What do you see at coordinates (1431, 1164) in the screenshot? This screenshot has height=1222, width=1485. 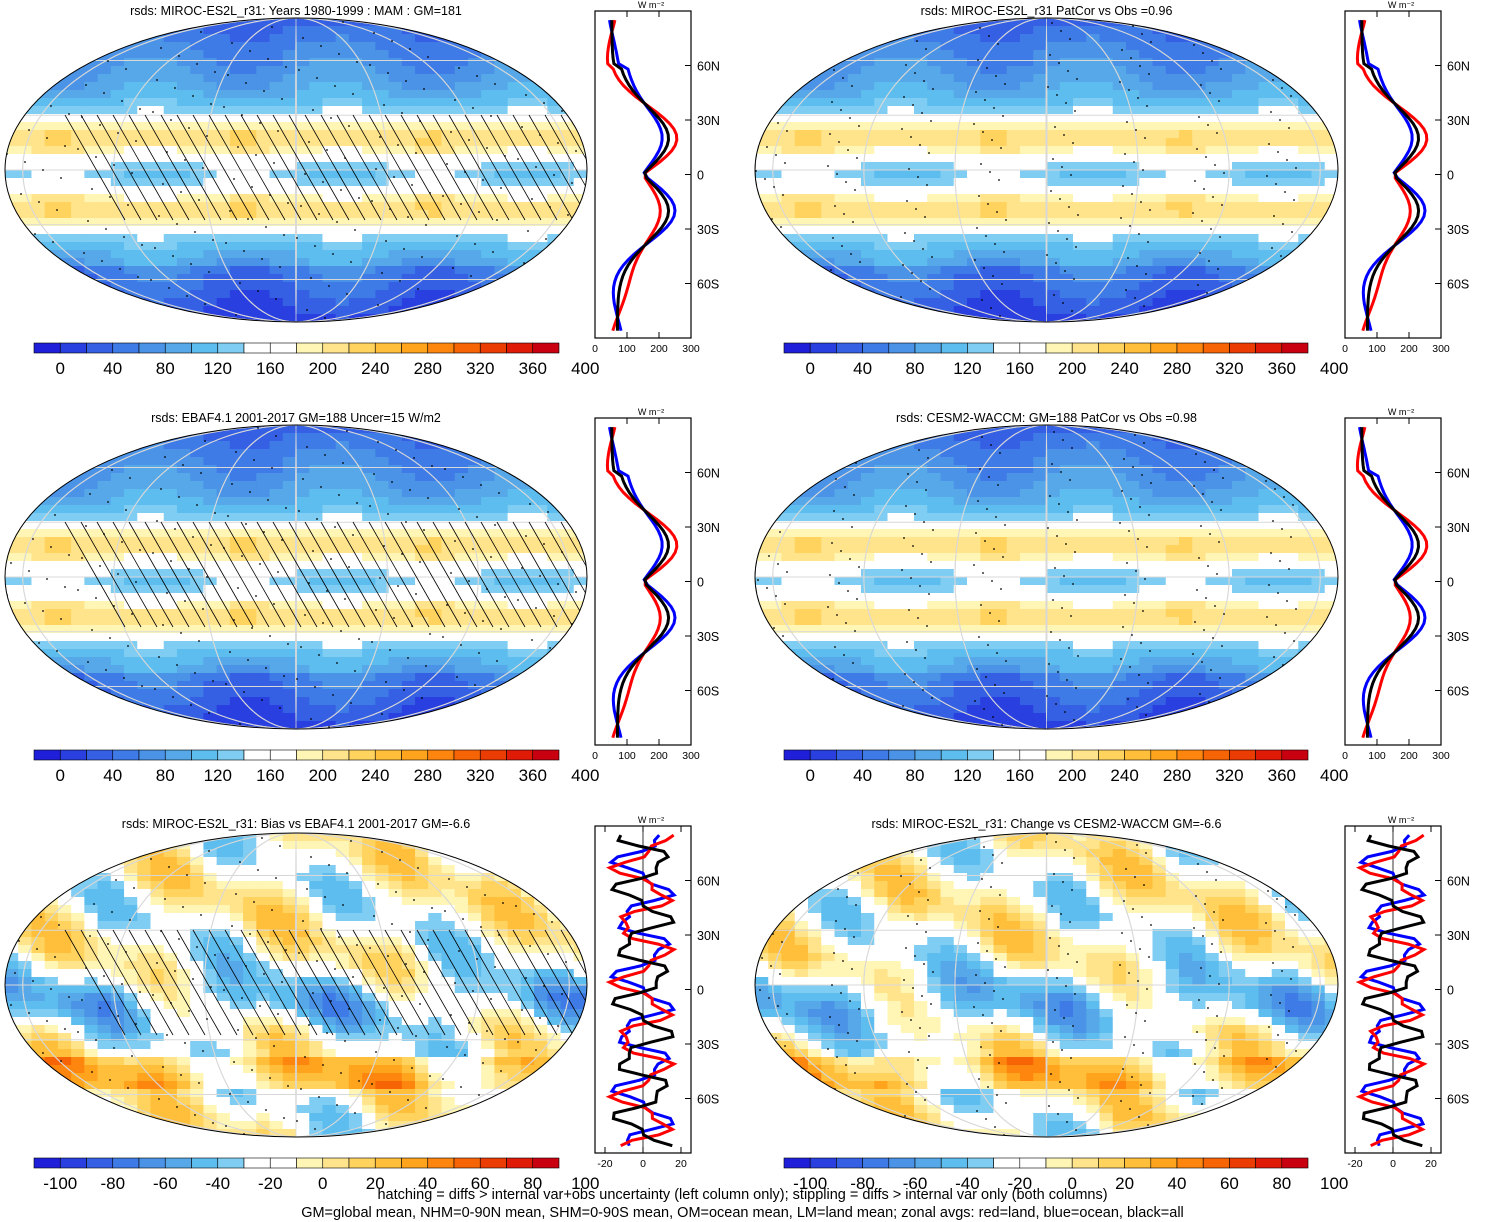 I see `zonal-xtick-label: 20` at bounding box center [1431, 1164].